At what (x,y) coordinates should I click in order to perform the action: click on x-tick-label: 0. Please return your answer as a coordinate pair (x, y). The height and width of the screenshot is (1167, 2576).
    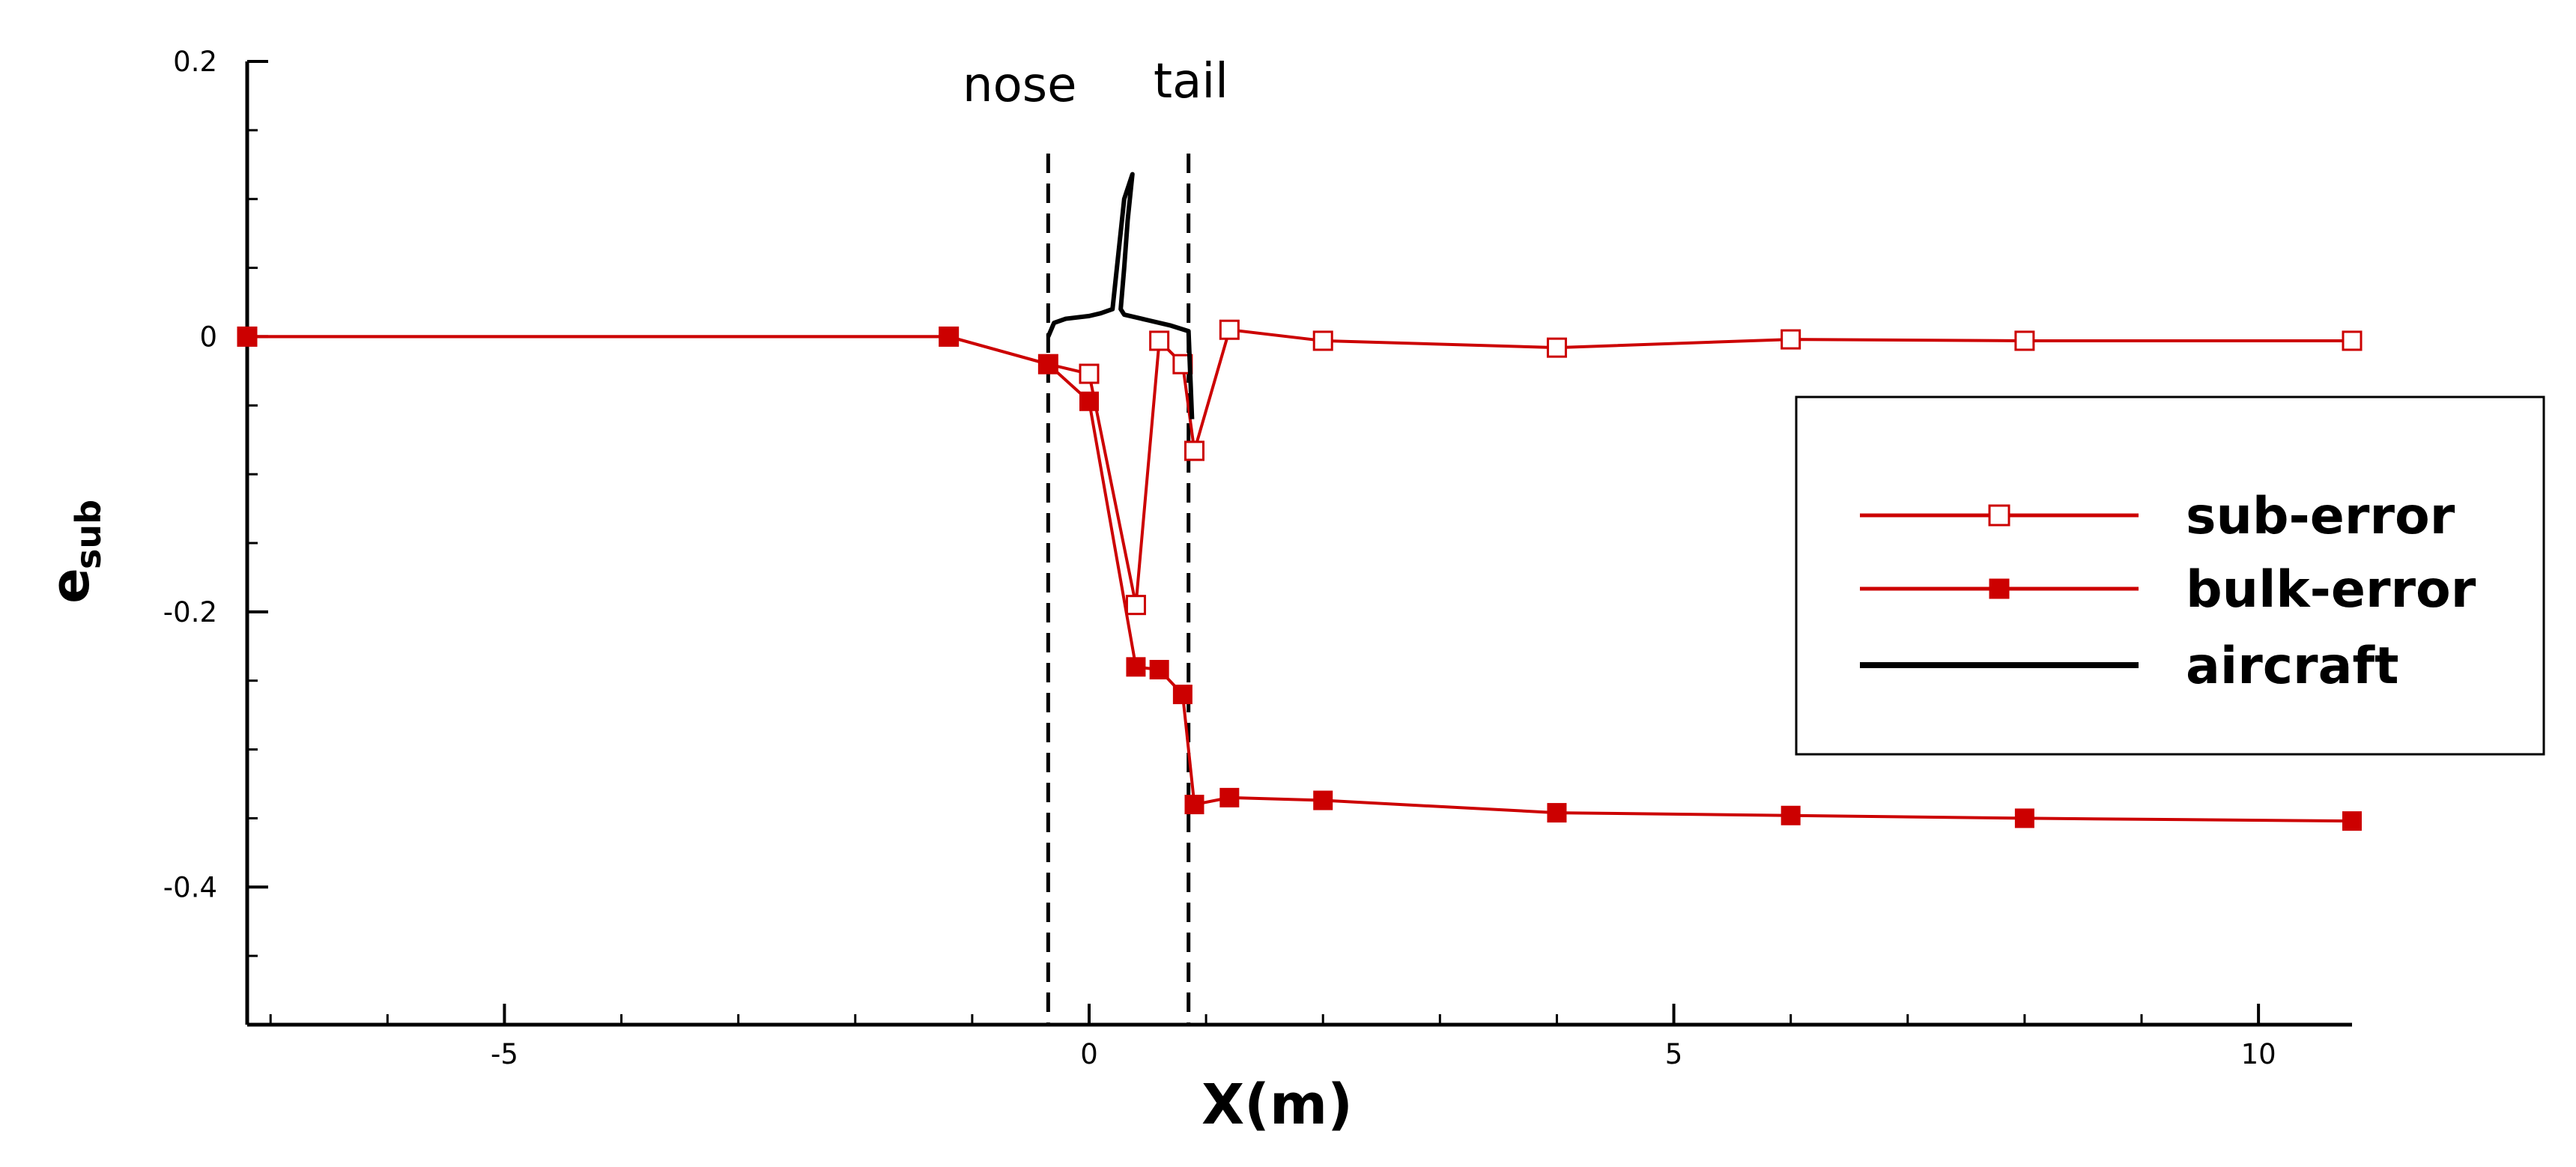
    Looking at the image, I should click on (1089, 1054).